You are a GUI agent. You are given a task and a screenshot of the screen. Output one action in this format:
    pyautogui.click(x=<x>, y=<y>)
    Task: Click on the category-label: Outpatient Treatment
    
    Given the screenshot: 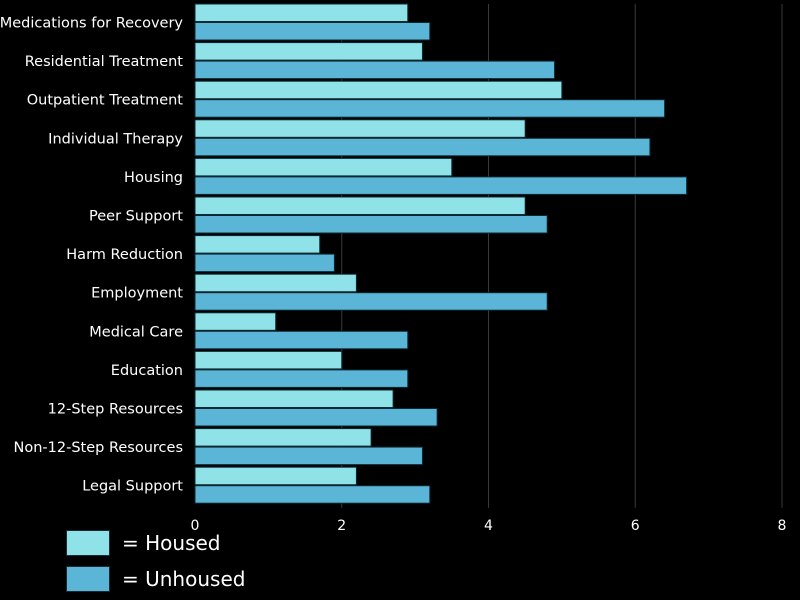 What is the action you would take?
    pyautogui.click(x=105, y=101)
    